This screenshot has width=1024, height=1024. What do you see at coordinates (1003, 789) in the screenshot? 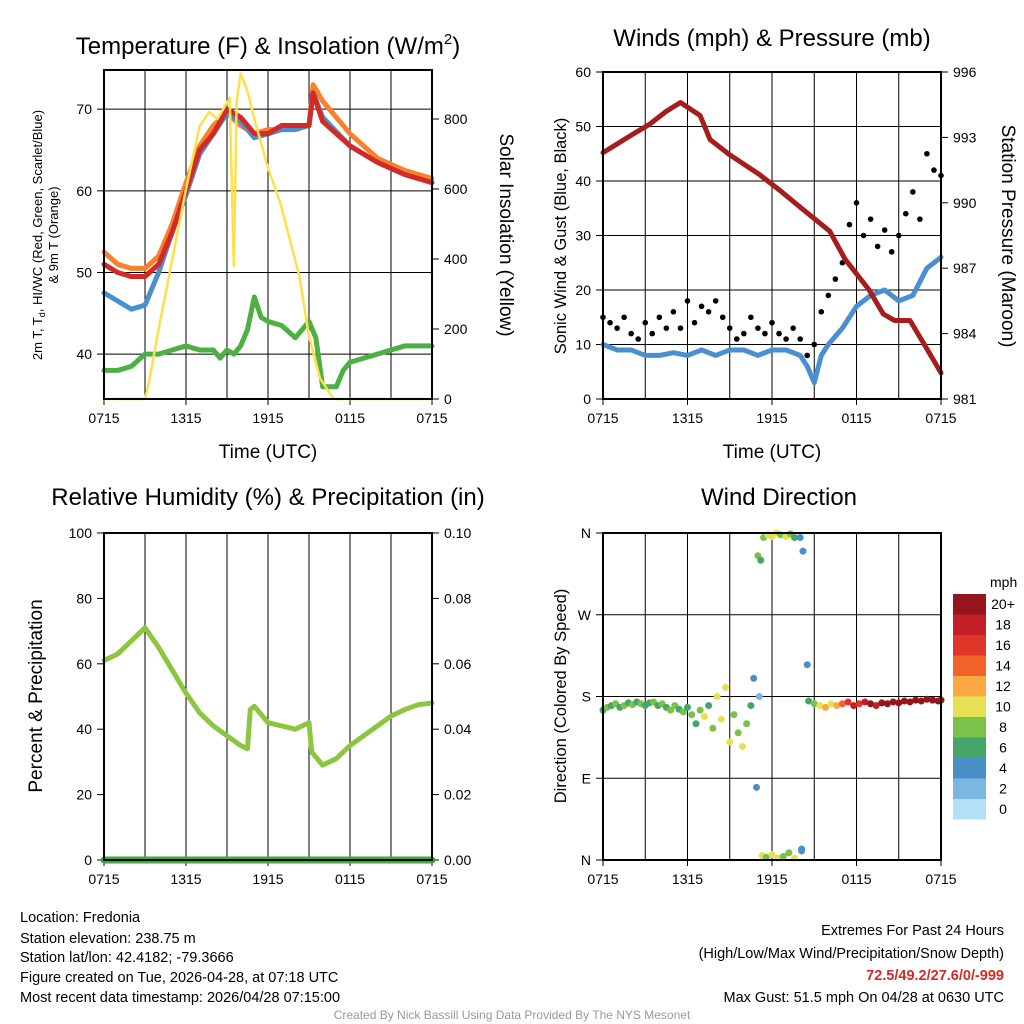
I see `legend-label: 2` at bounding box center [1003, 789].